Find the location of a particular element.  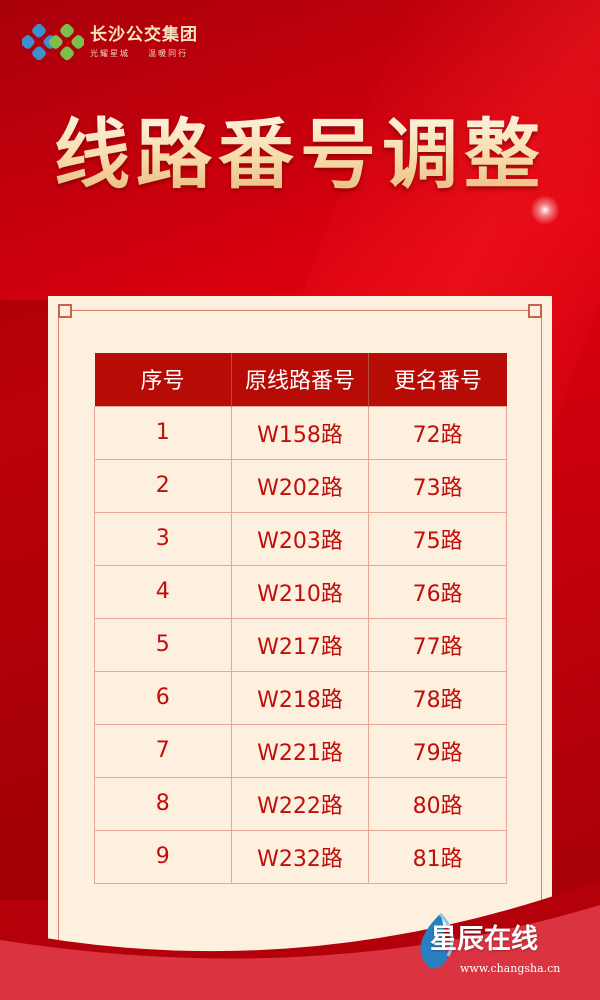

page-title: 线路番号调整 is located at coordinates (300, 155).